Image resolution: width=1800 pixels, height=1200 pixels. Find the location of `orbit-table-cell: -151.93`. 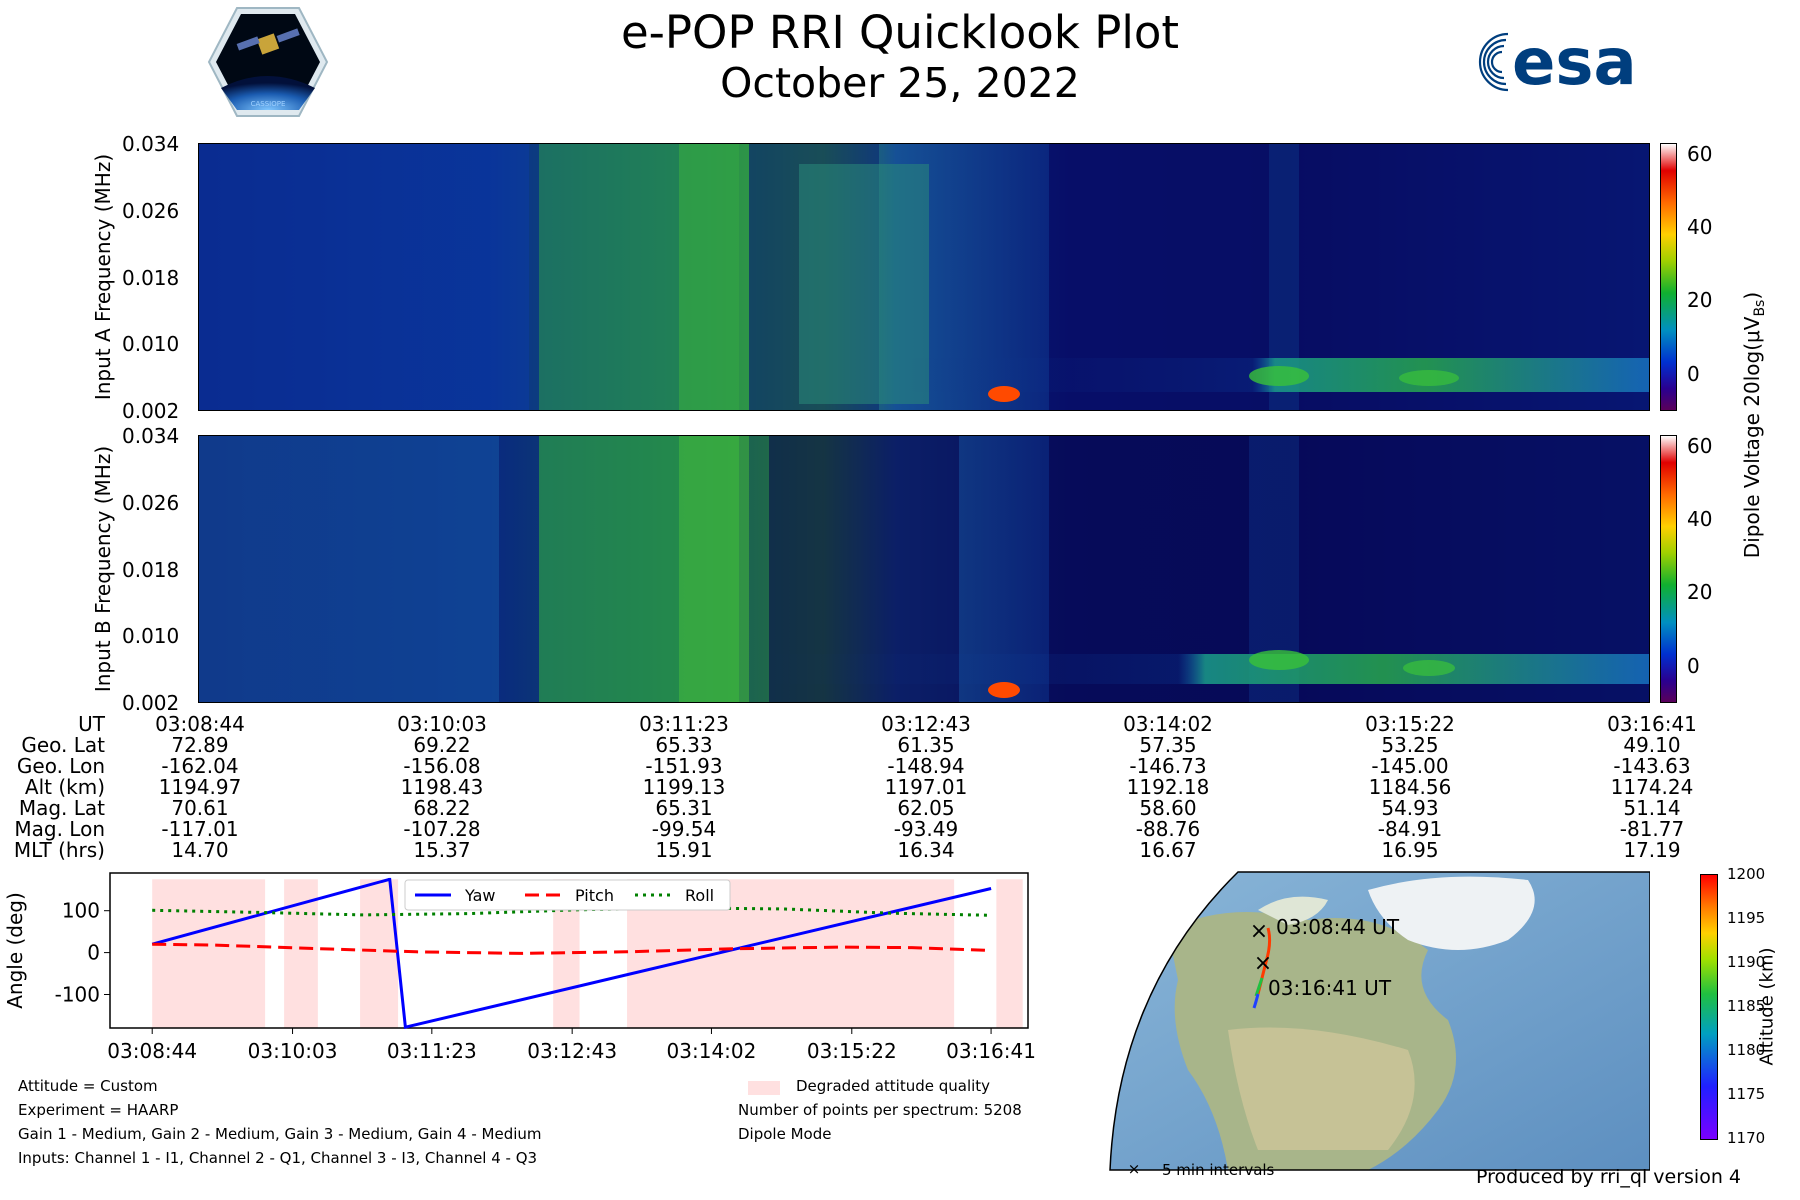

orbit-table-cell: -151.93 is located at coordinates (684, 766).